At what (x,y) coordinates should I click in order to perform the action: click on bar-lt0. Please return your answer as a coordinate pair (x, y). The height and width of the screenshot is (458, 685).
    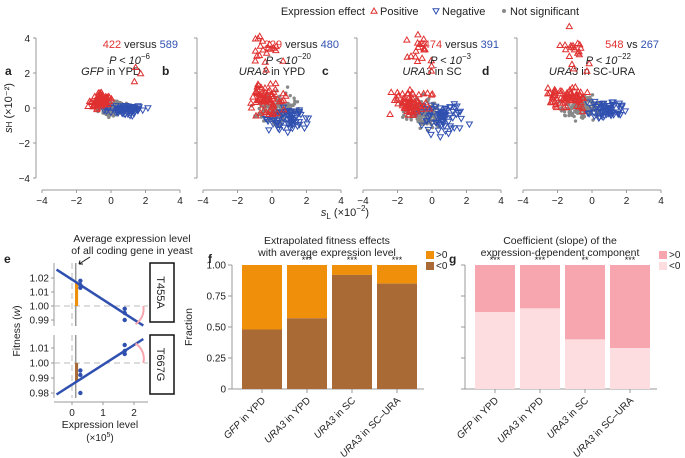
    Looking at the image, I should click on (585, 364).